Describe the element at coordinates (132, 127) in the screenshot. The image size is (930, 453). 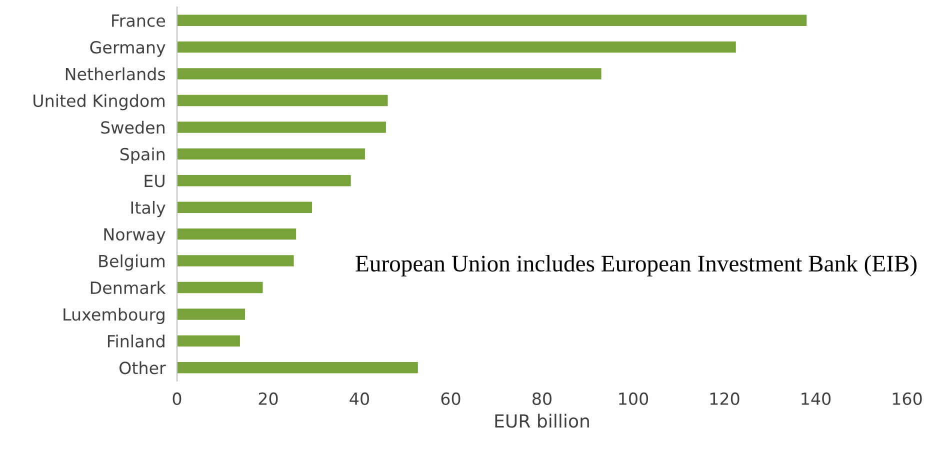
I see `y-tick-label: Sweden` at that location.